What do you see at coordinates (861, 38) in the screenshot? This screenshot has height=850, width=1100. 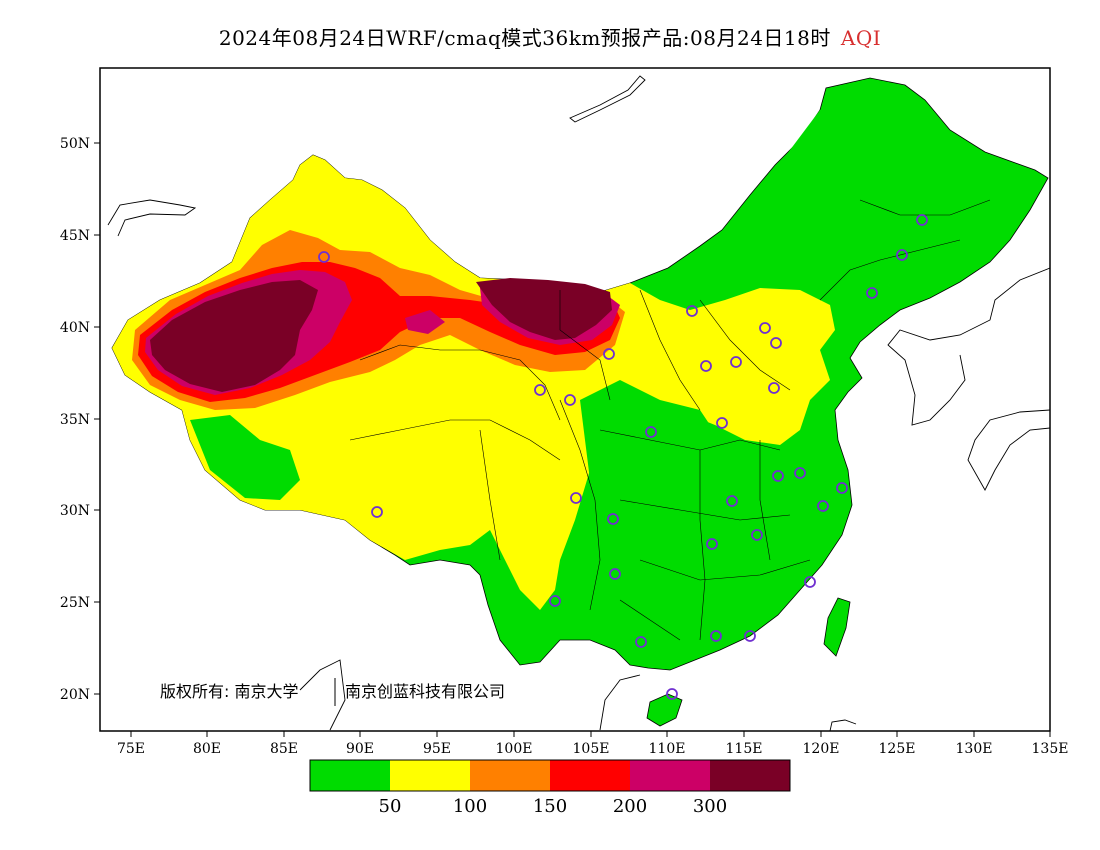 I see `variable-label: AQI` at bounding box center [861, 38].